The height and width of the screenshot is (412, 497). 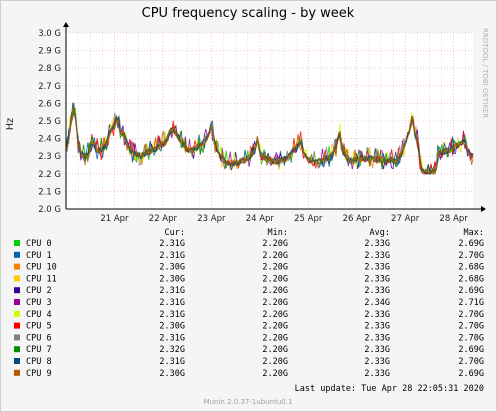 I want to click on x-tick-label: 27 Apr, so click(x=405, y=219).